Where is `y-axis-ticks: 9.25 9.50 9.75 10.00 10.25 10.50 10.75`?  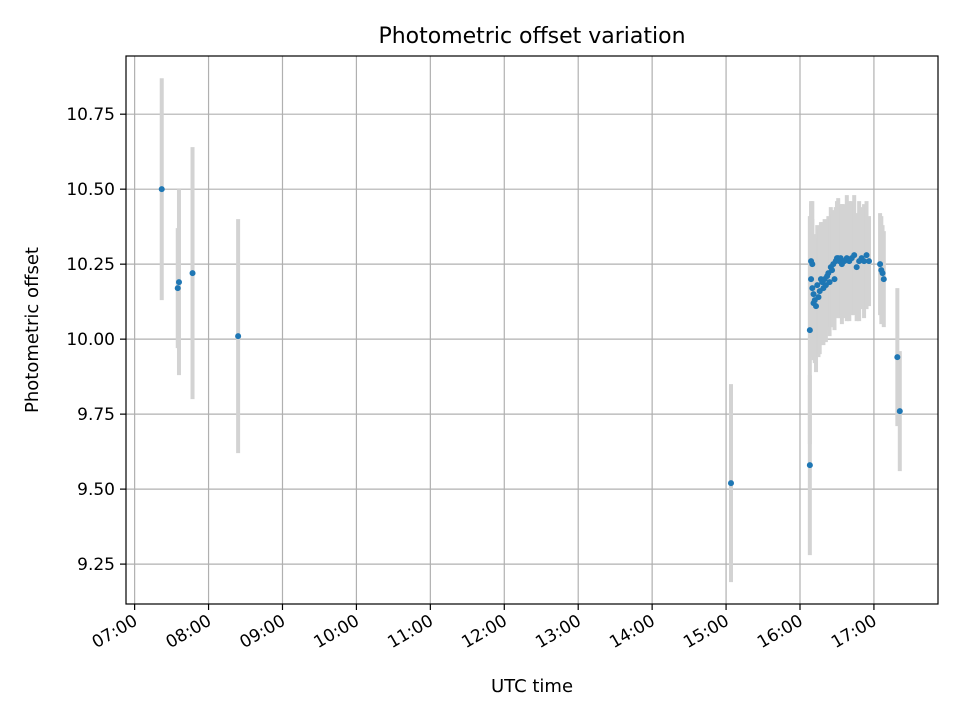 y-axis-ticks: 9.25 9.50 9.75 10.00 10.25 10.50 10.75 is located at coordinates (96, 340).